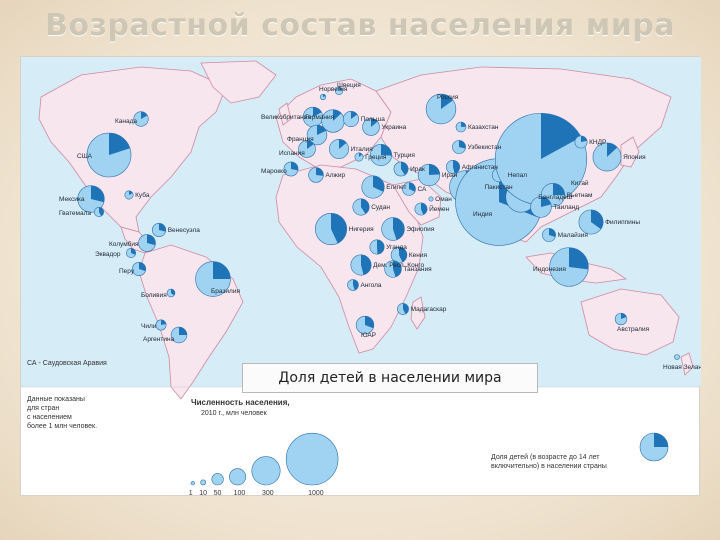 This screenshot has width=720, height=540. I want to click on country-label: Франция, so click(300, 139).